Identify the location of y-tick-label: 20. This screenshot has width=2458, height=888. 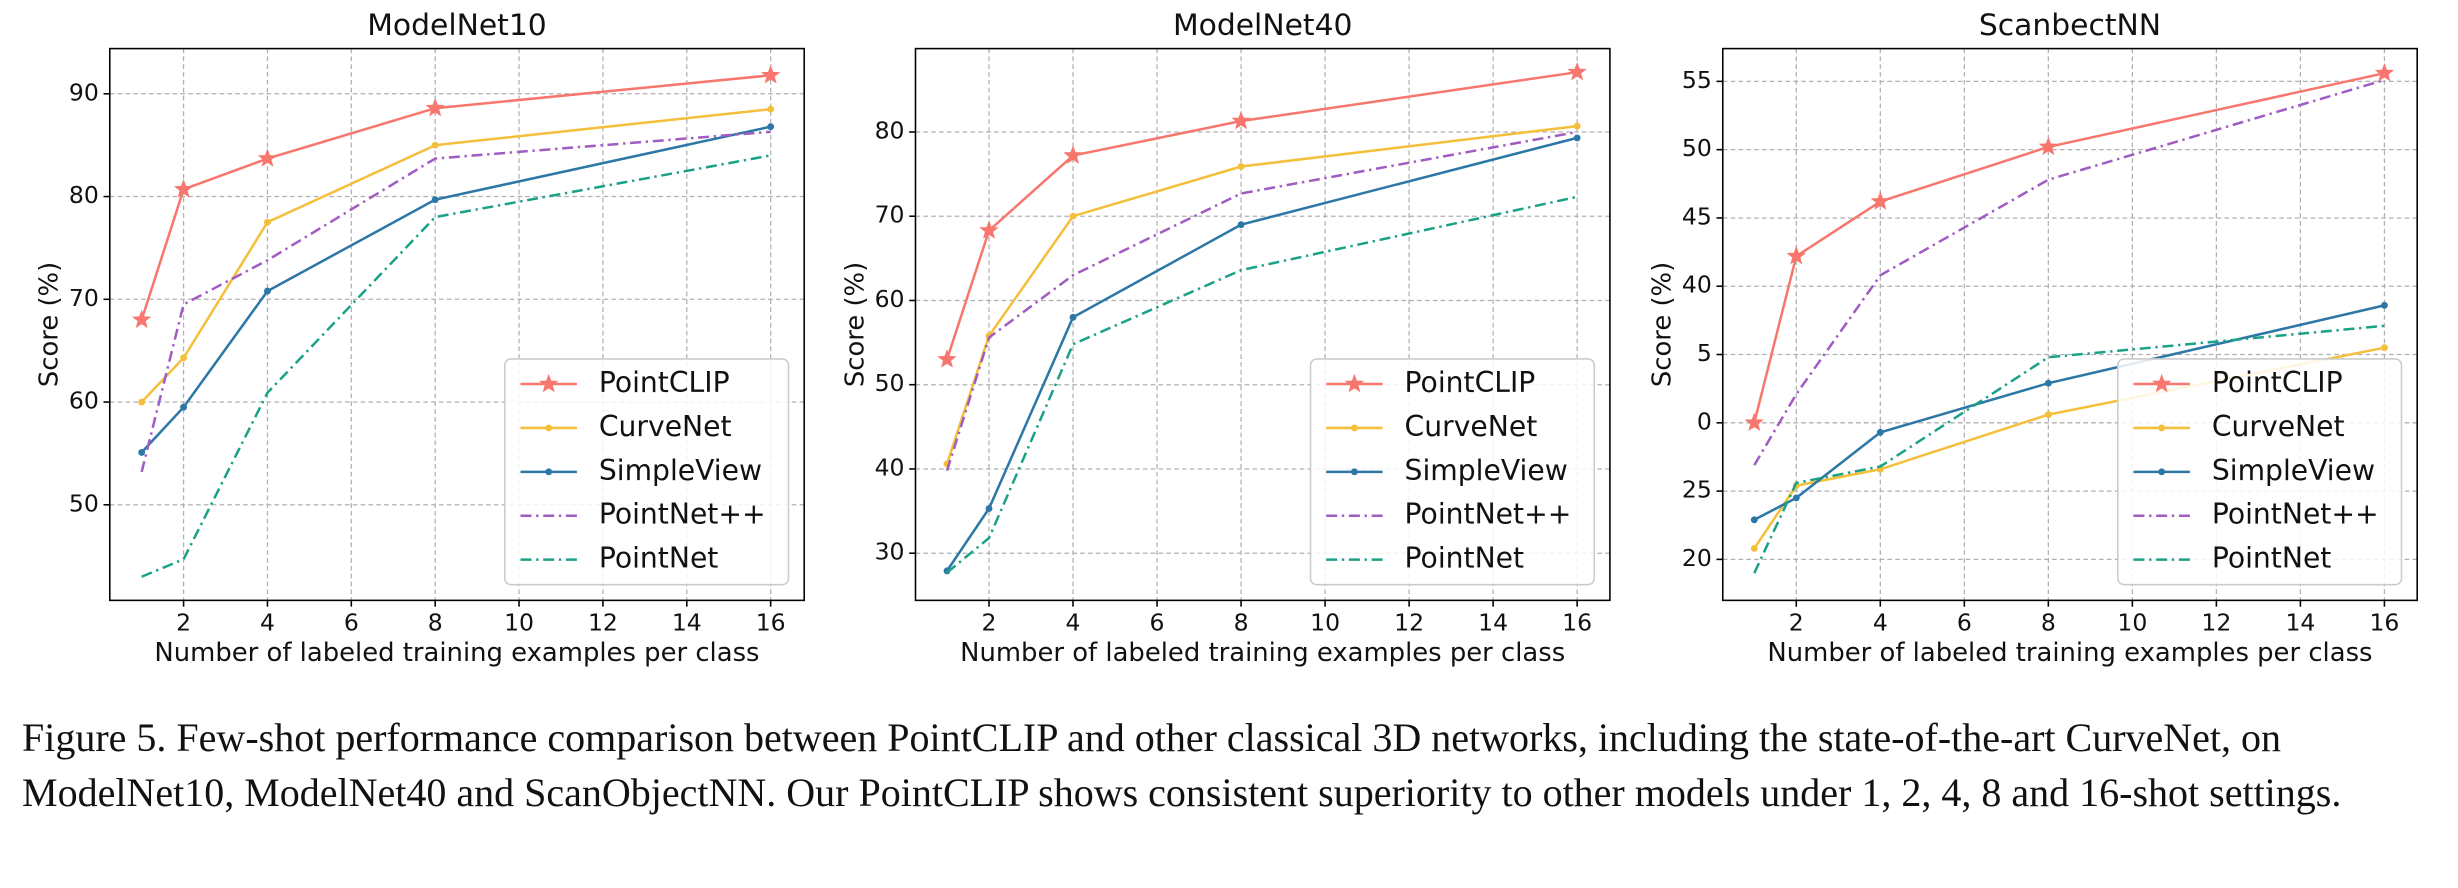
(1697, 558).